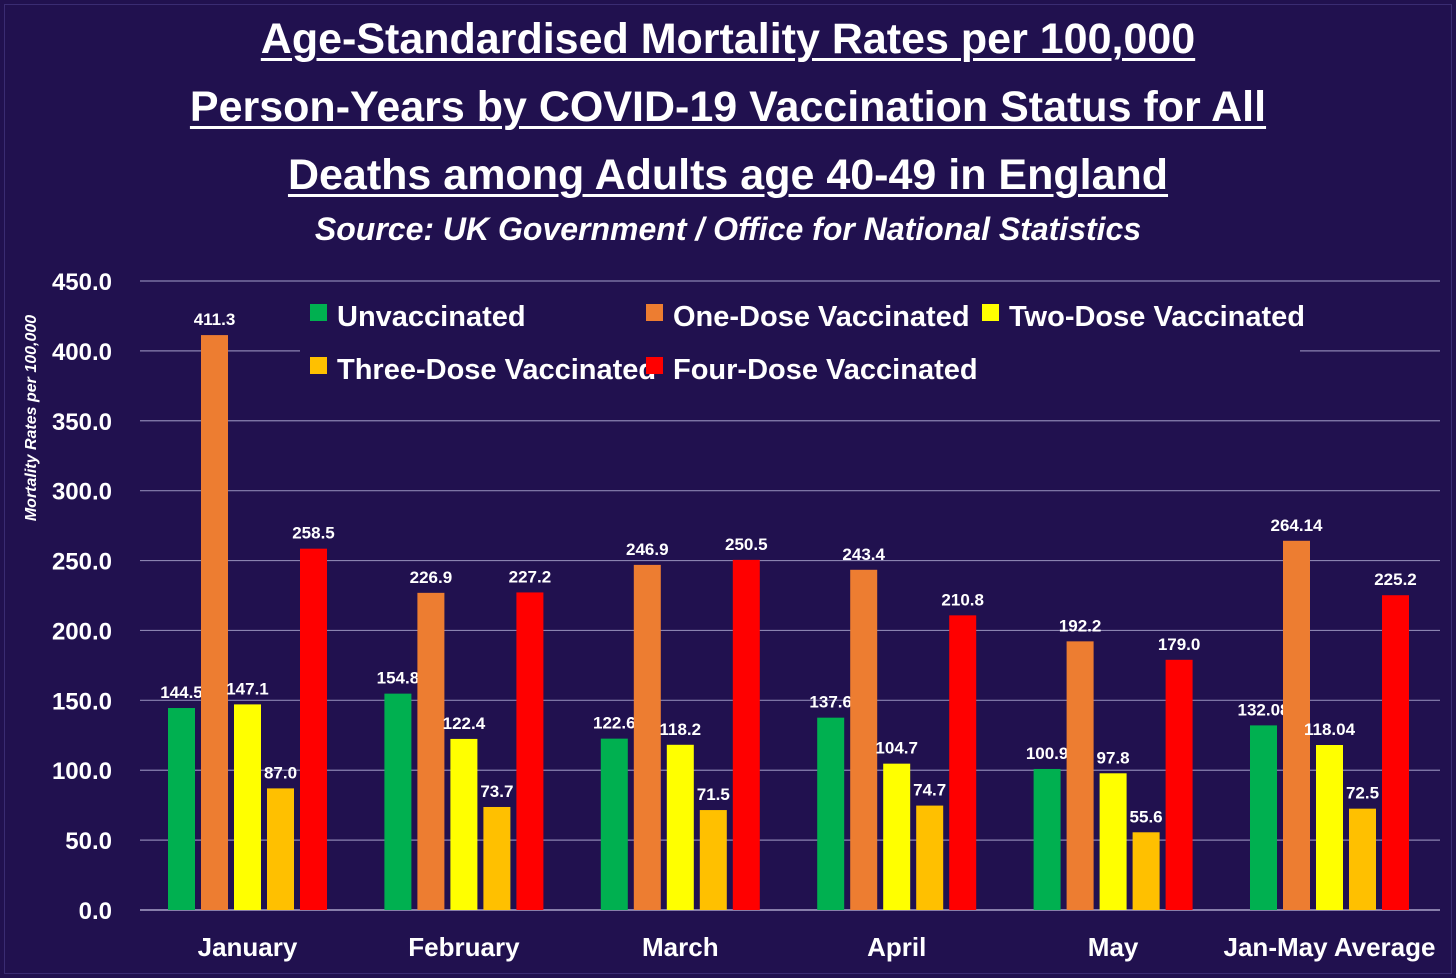  What do you see at coordinates (496, 370) in the screenshot?
I see `legend-label-3: Three-Dose Vaccinated` at bounding box center [496, 370].